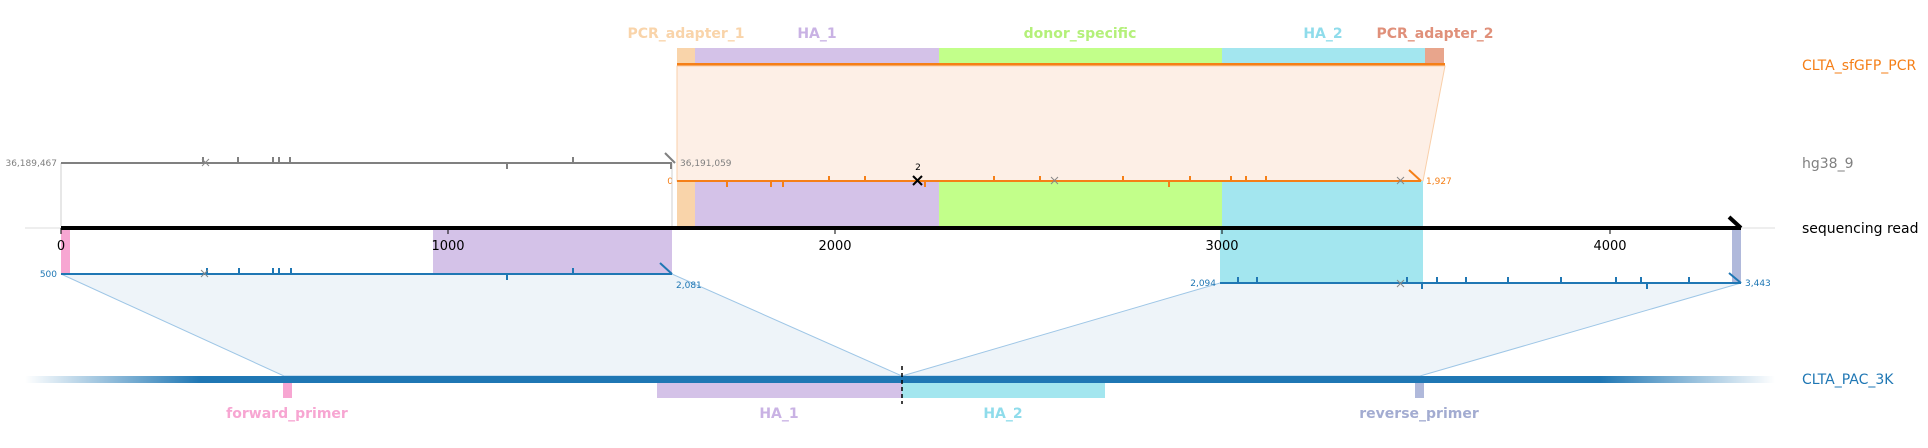  I want to click on read-ha2-fill, so click(1322, 203).